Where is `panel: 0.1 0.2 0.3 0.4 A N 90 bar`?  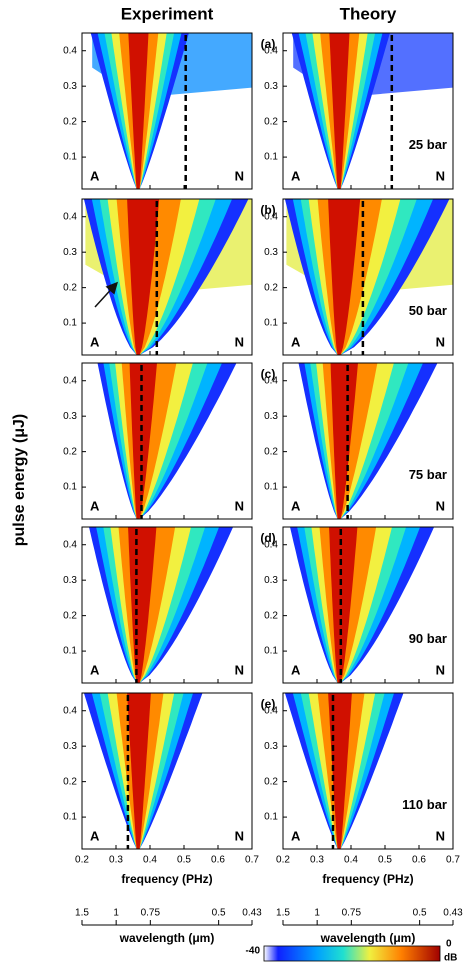
panel: 0.1 0.2 0.3 0.4 A N 90 bar is located at coordinates (359, 605).